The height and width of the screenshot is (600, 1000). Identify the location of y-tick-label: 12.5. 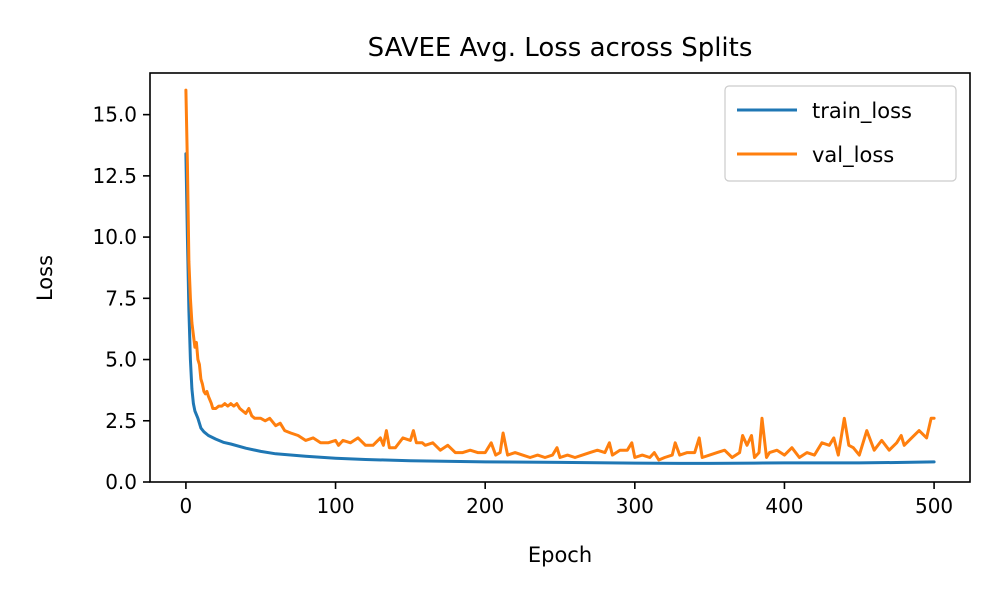
(114, 176).